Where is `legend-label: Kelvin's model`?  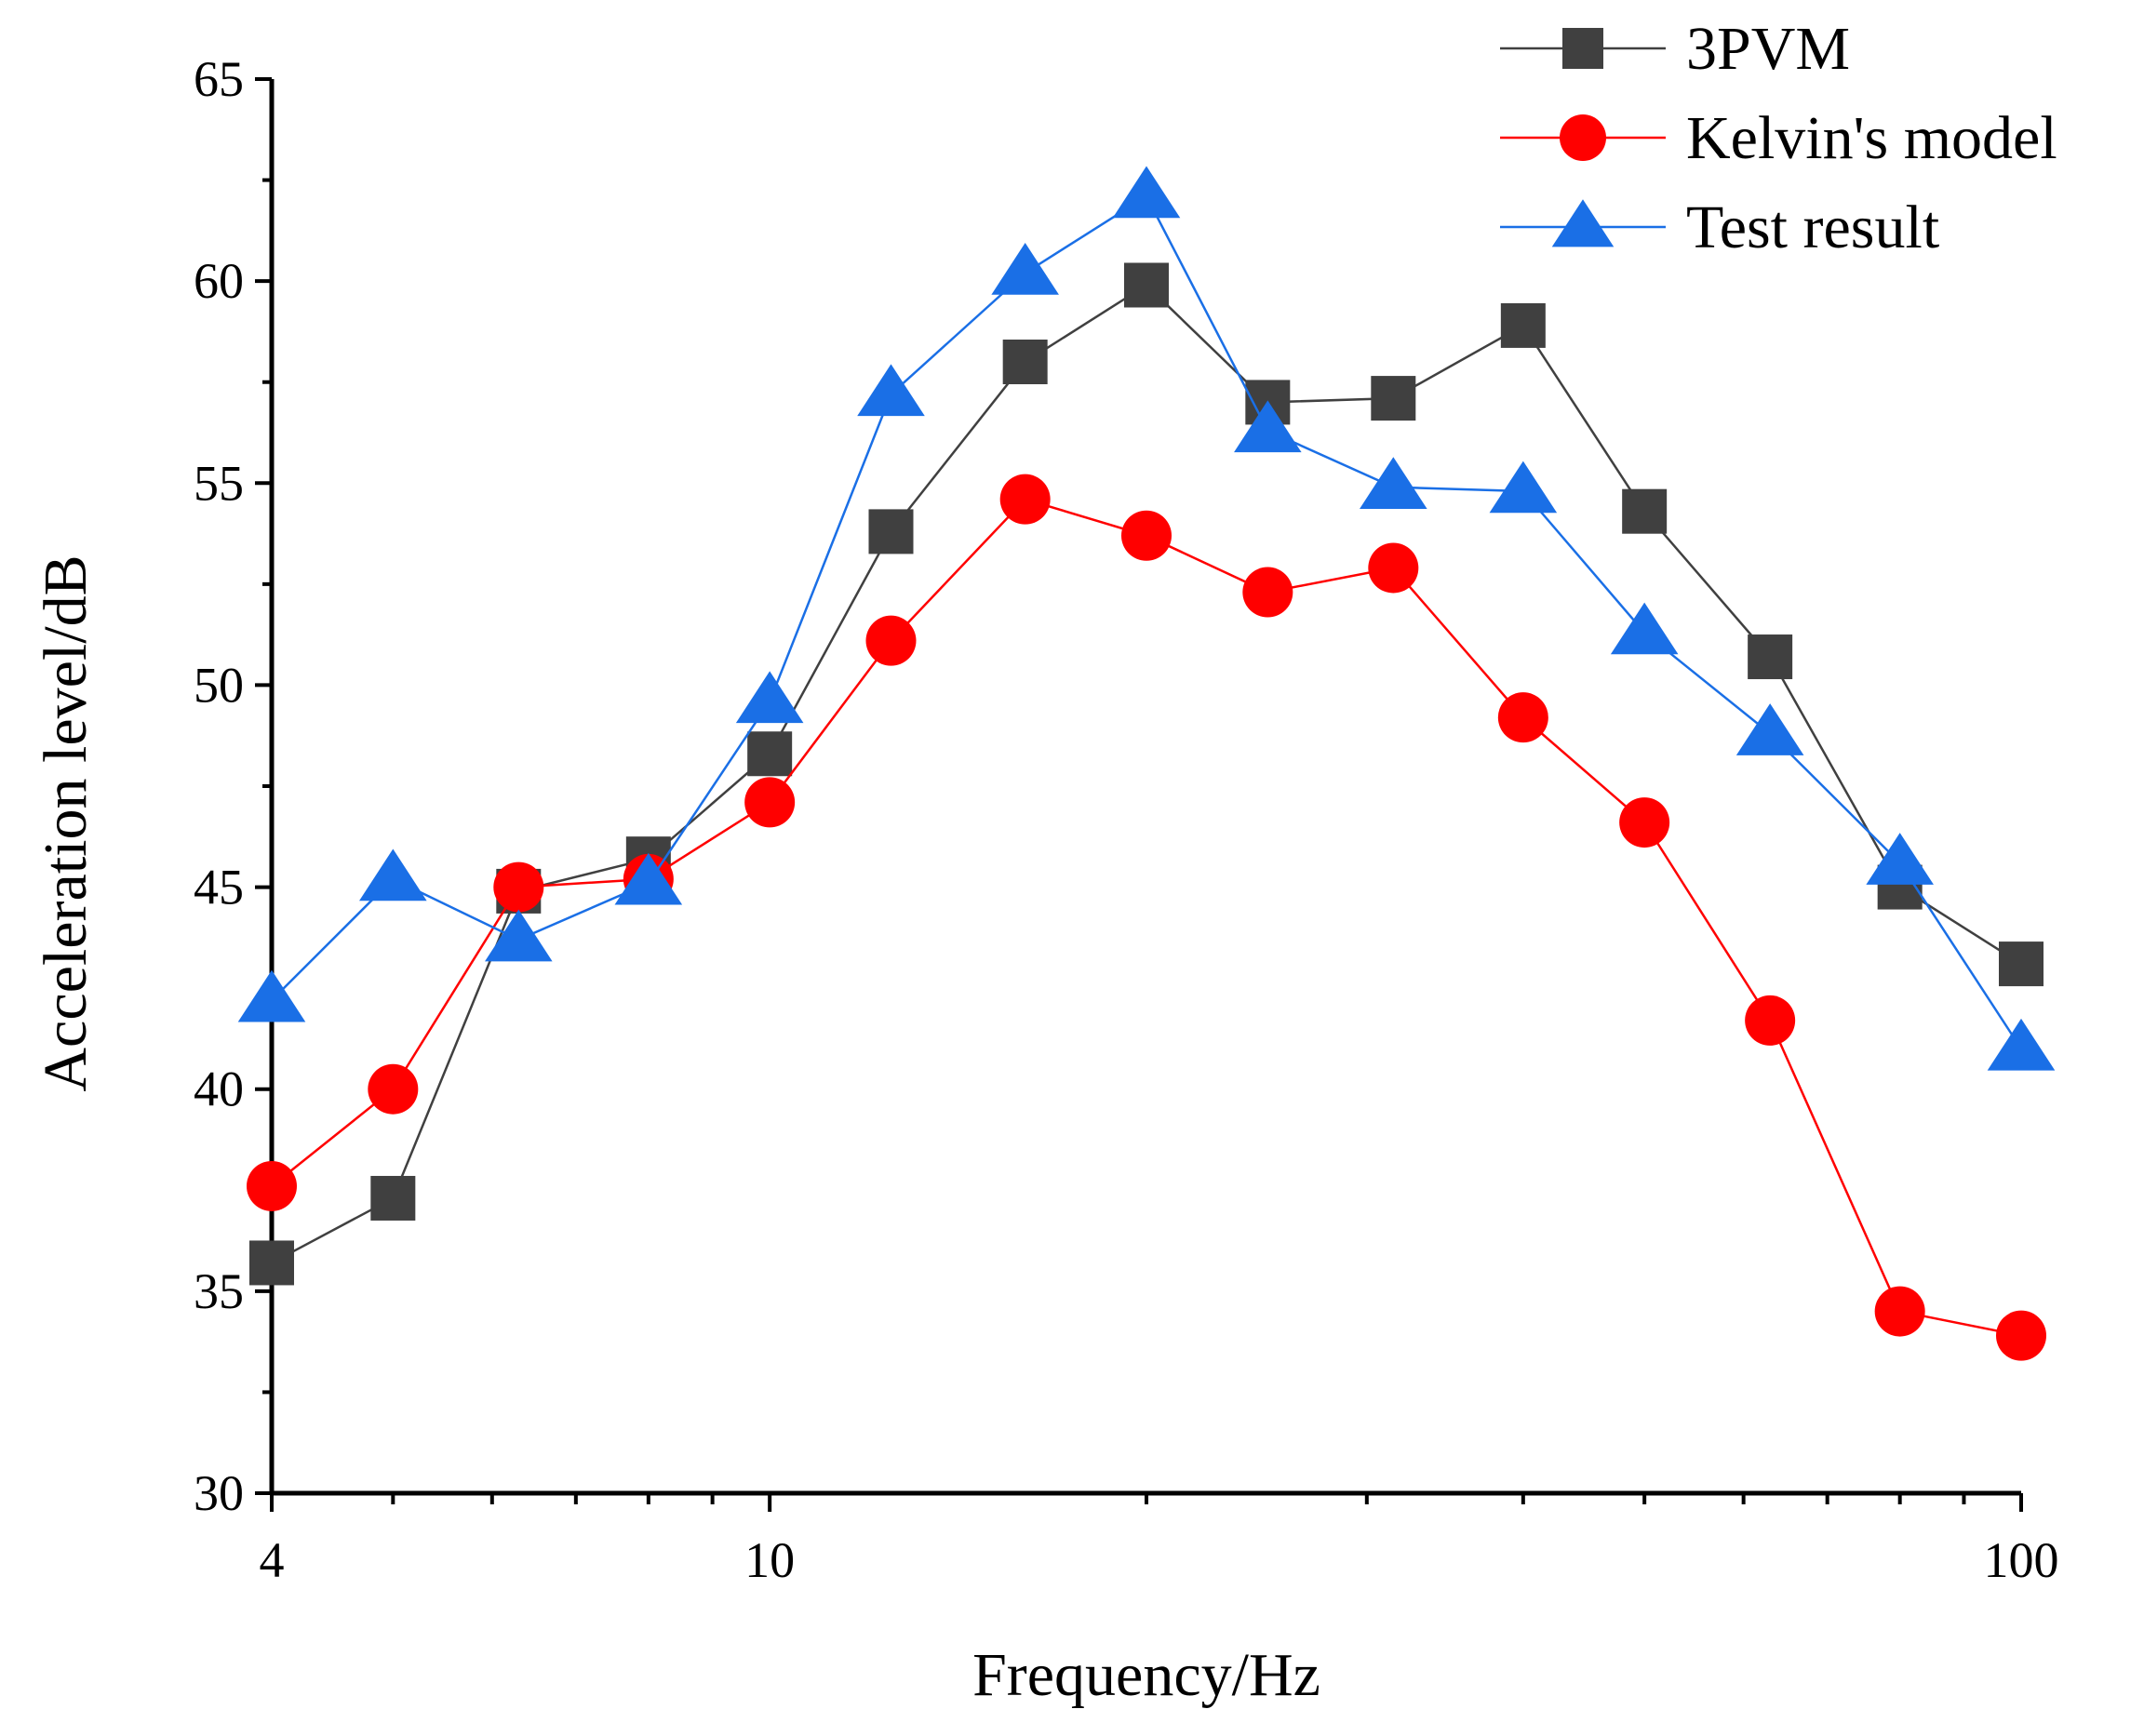 legend-label: Kelvin's model is located at coordinates (1871, 138).